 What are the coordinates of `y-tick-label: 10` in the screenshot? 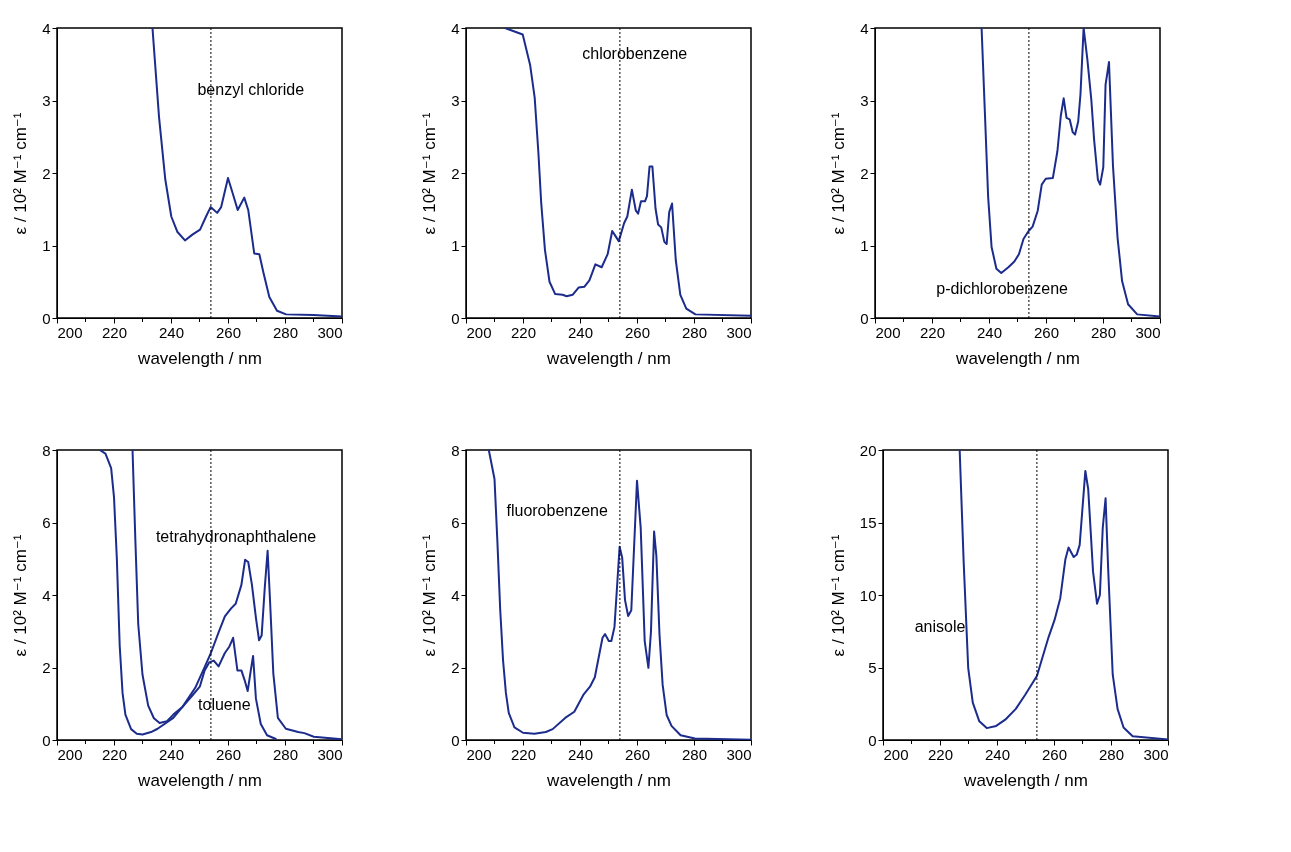 It's located at (868, 595).